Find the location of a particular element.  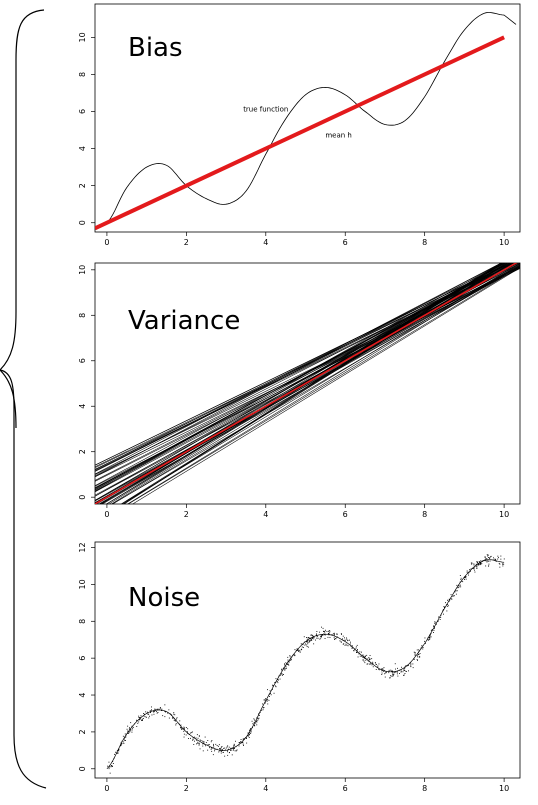

y-tick-label: 12 is located at coordinates (82, 547).